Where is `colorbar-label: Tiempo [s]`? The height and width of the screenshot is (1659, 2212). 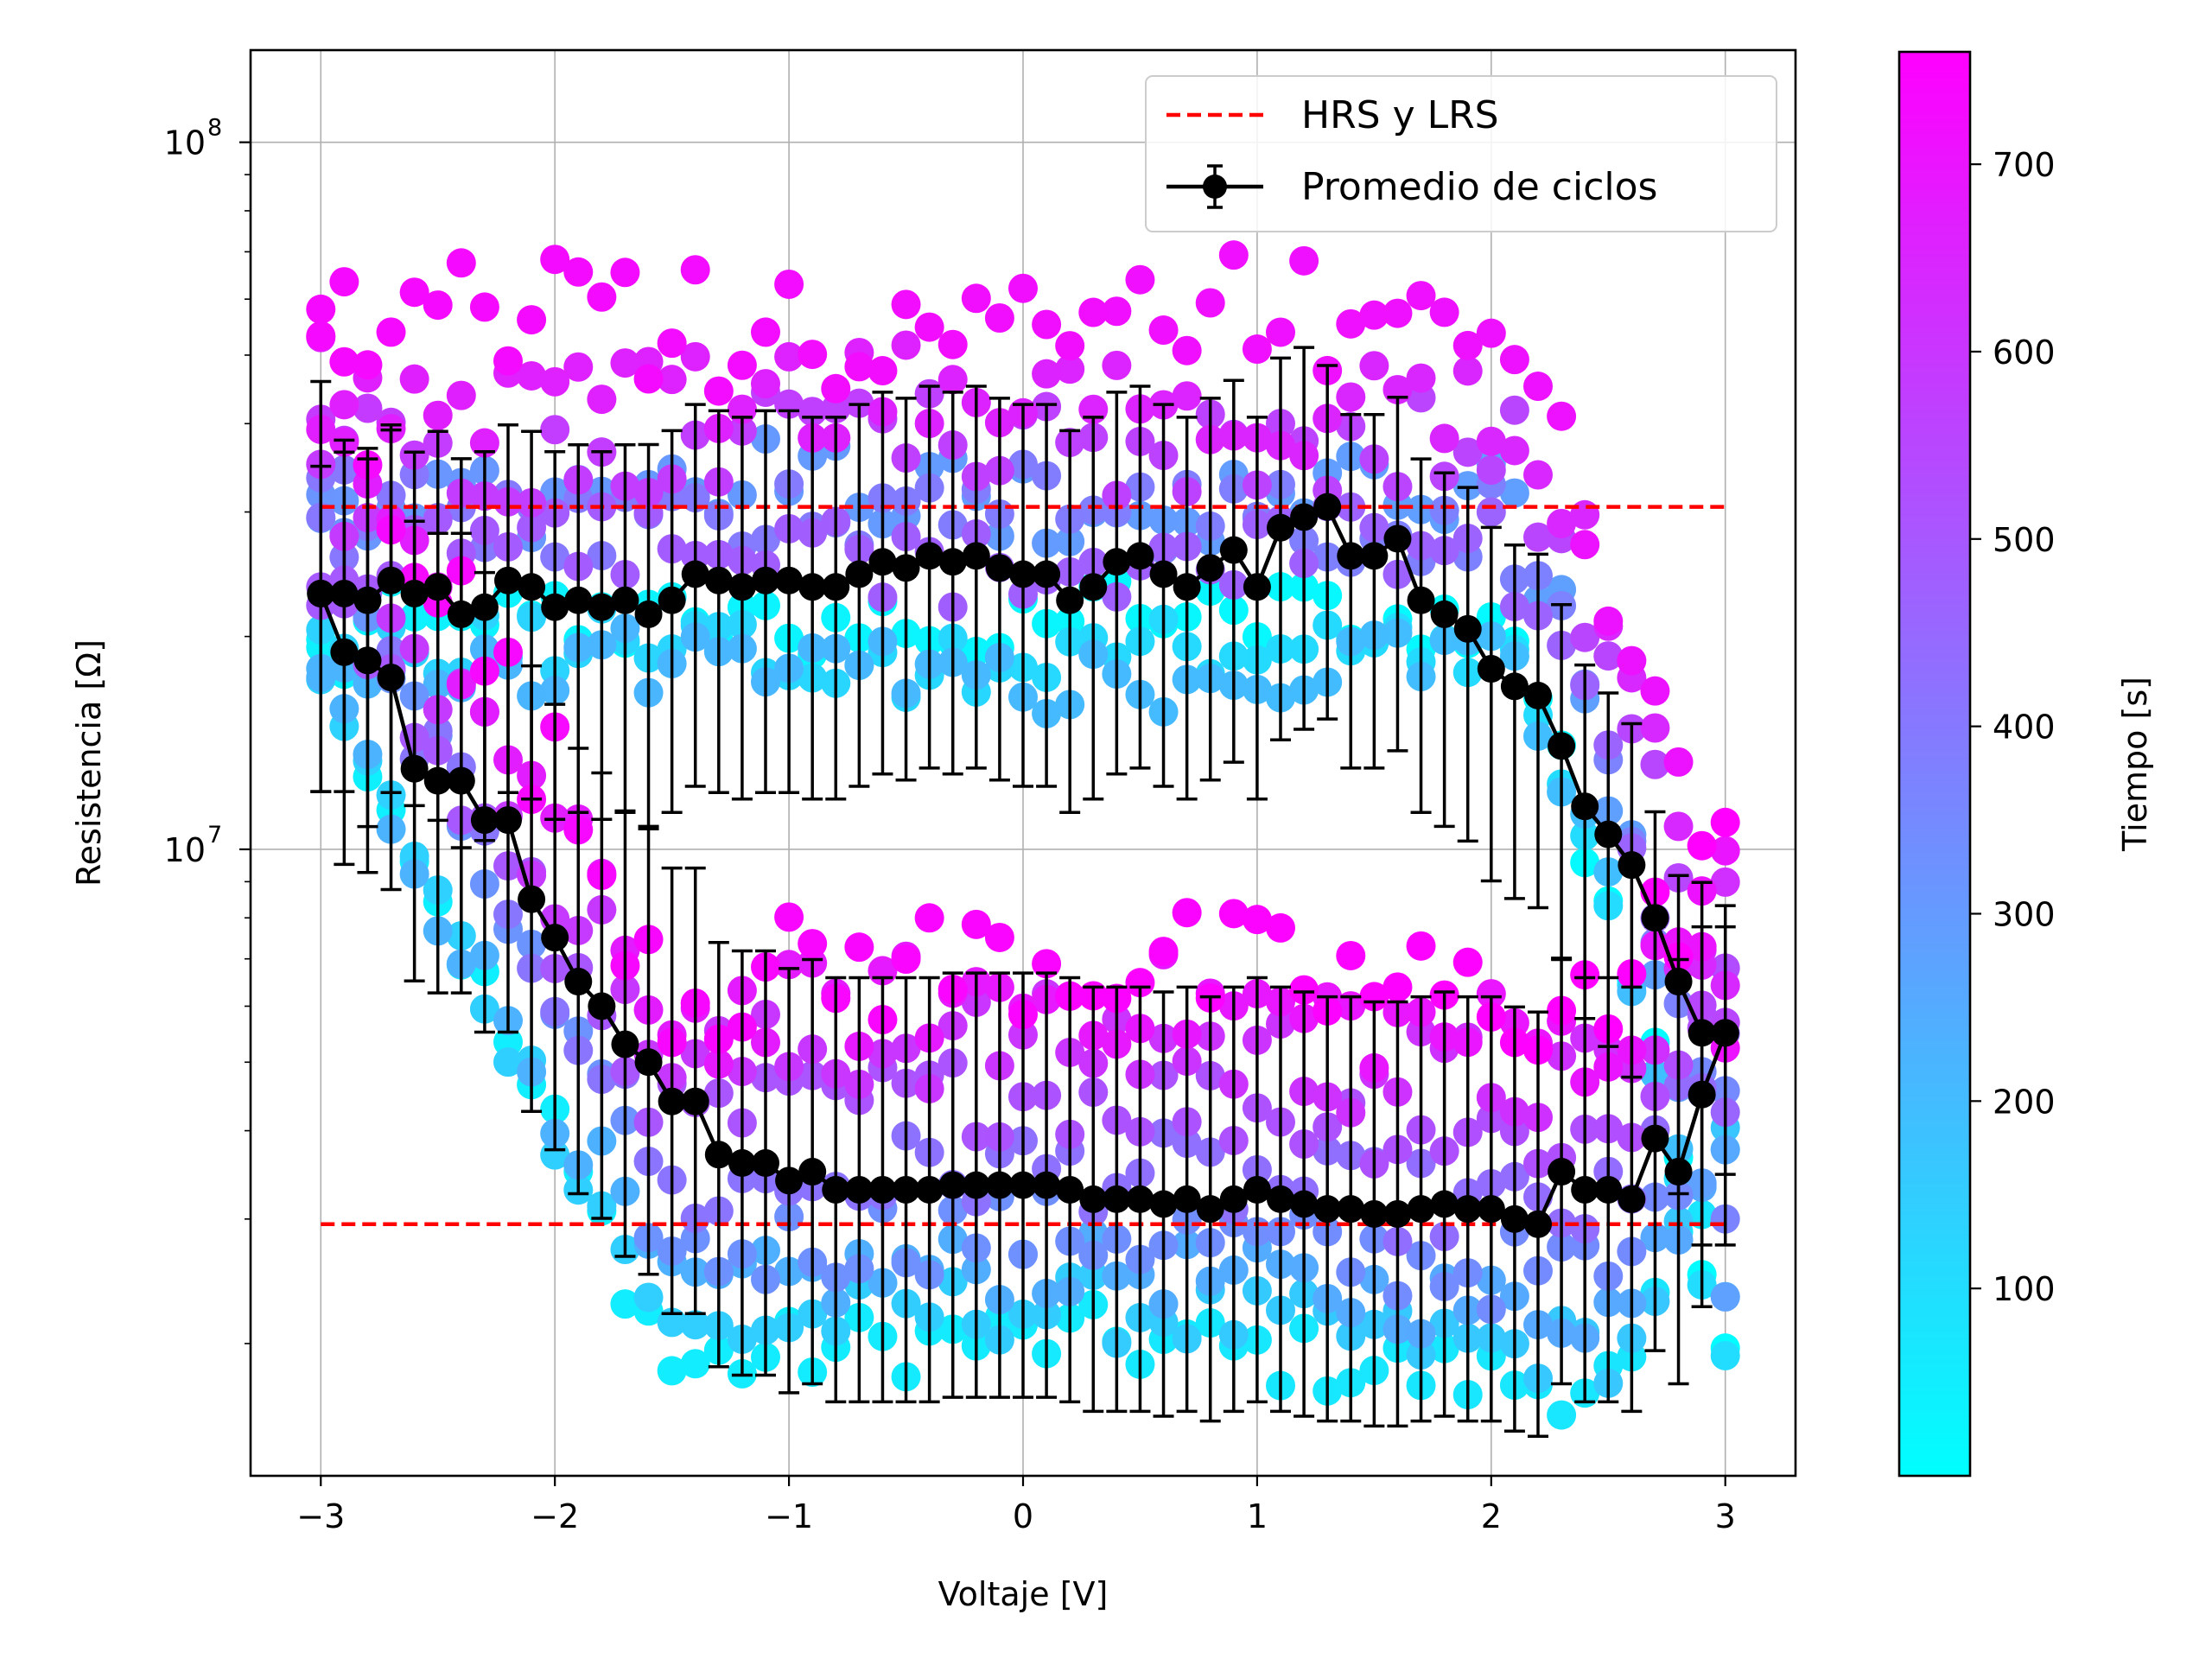 colorbar-label: Tiempo [s] is located at coordinates (2135, 764).